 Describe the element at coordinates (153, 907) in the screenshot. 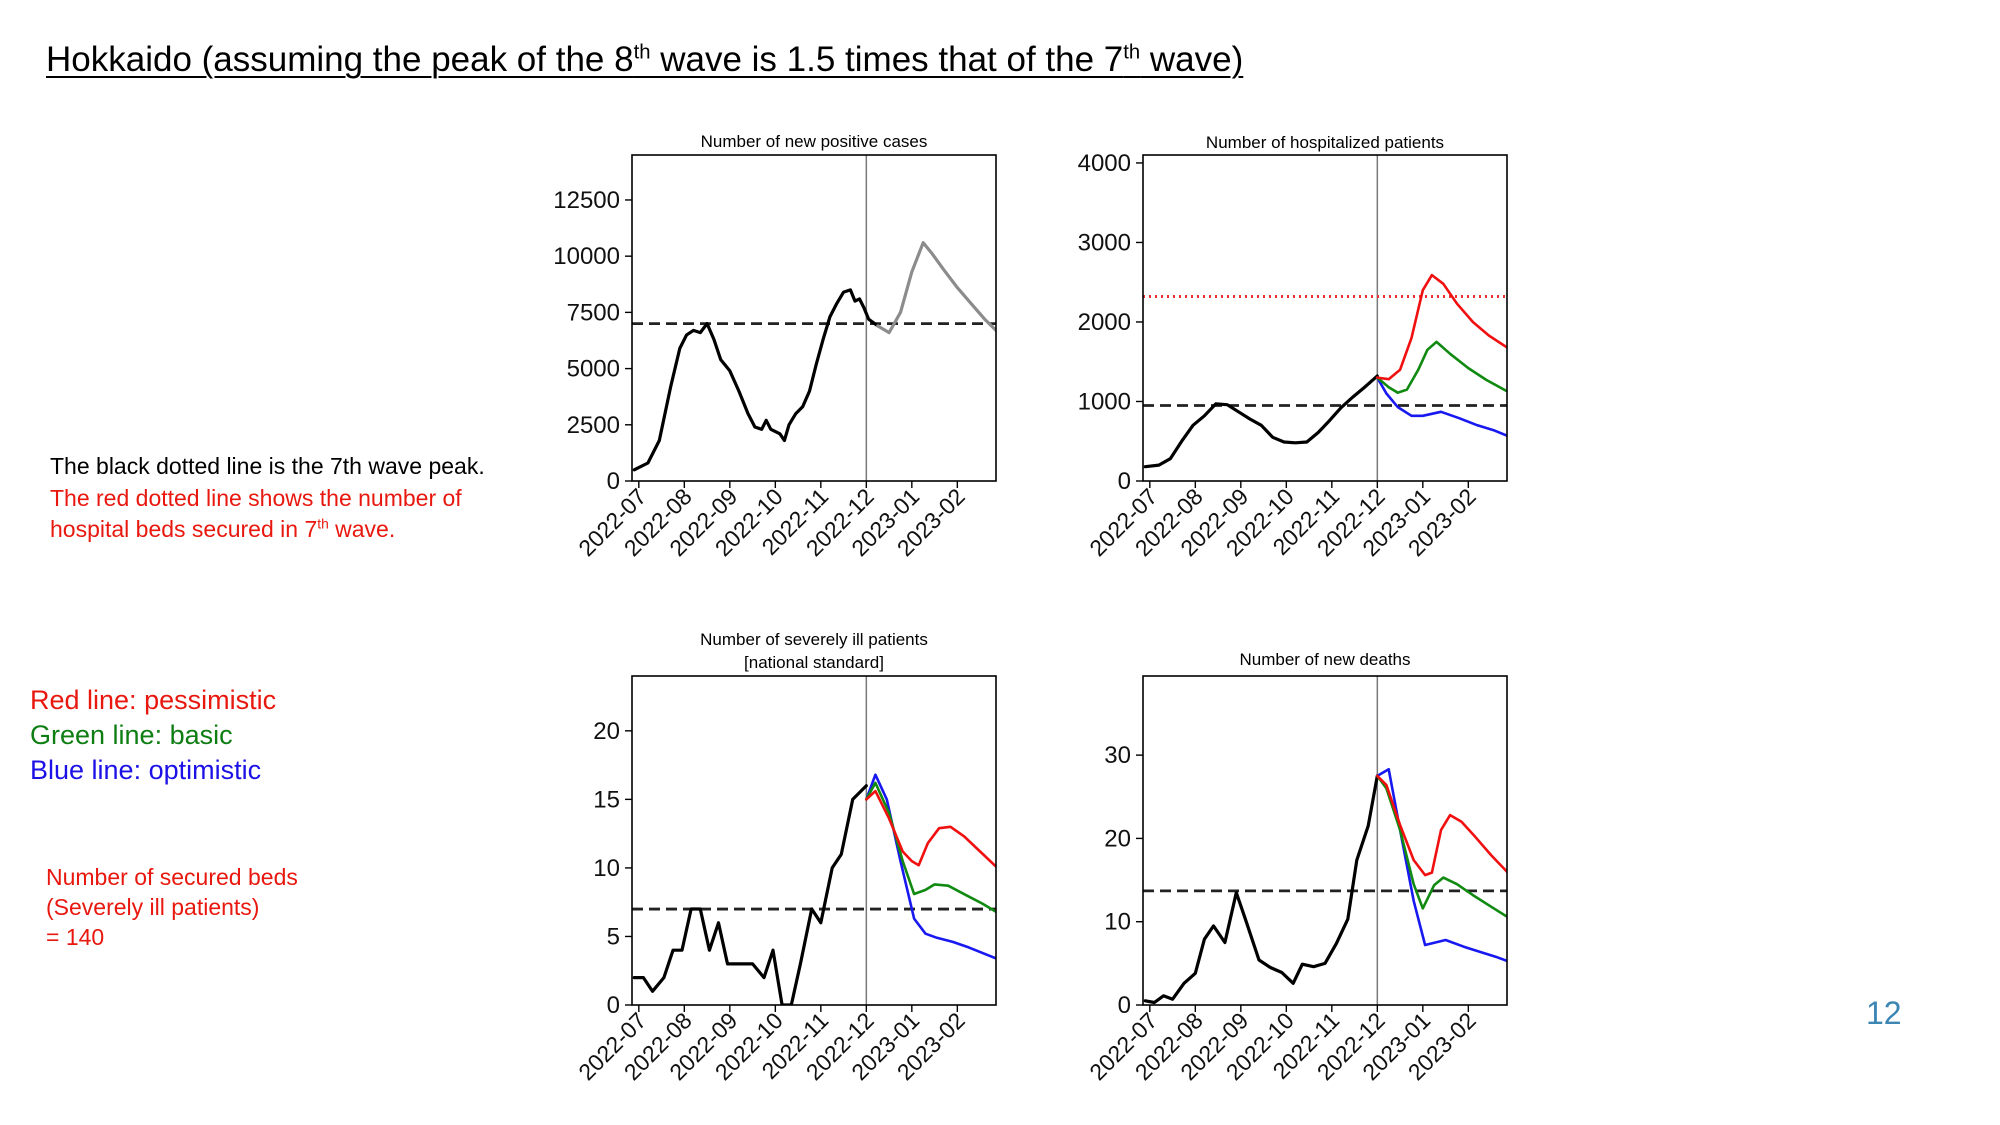

I see `secured-beds-line2: (Severely ill patients)` at that location.